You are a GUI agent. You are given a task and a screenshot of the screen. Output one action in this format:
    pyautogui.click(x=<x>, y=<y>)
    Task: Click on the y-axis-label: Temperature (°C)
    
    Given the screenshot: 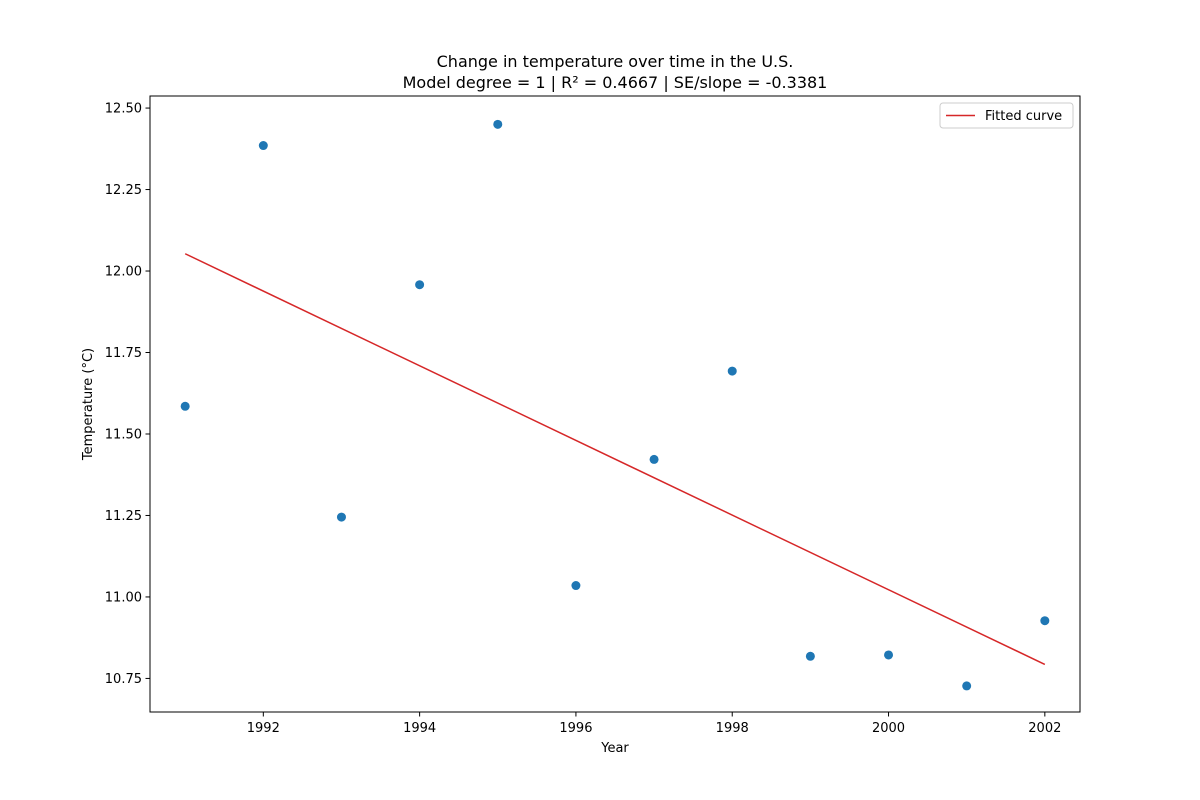 What is the action you would take?
    pyautogui.click(x=88, y=404)
    